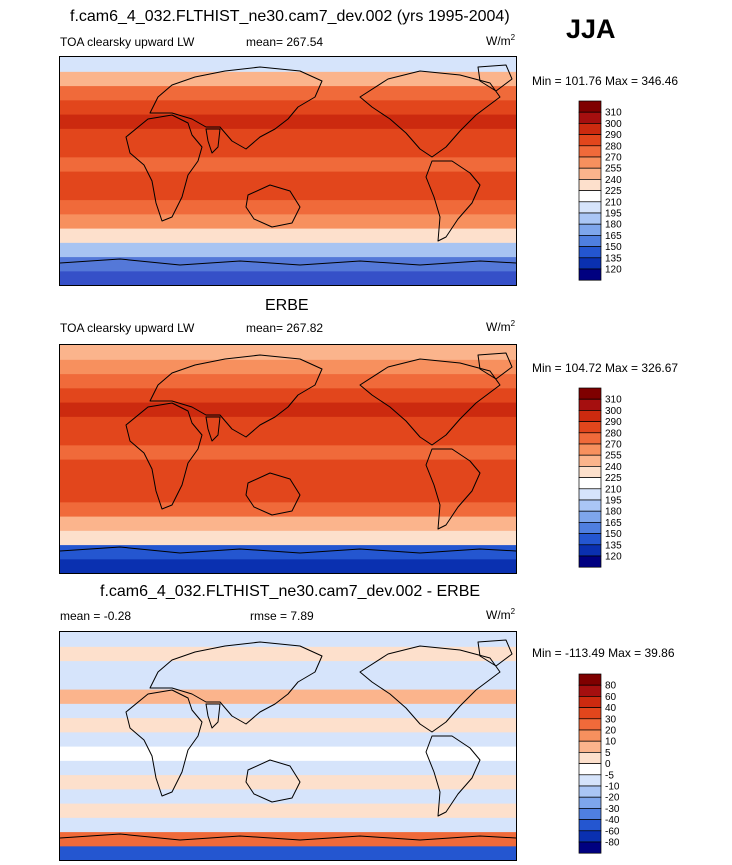 This screenshot has width=732, height=865. Describe the element at coordinates (613, 422) in the screenshot. I see `colorbar-level-label: 290` at that location.